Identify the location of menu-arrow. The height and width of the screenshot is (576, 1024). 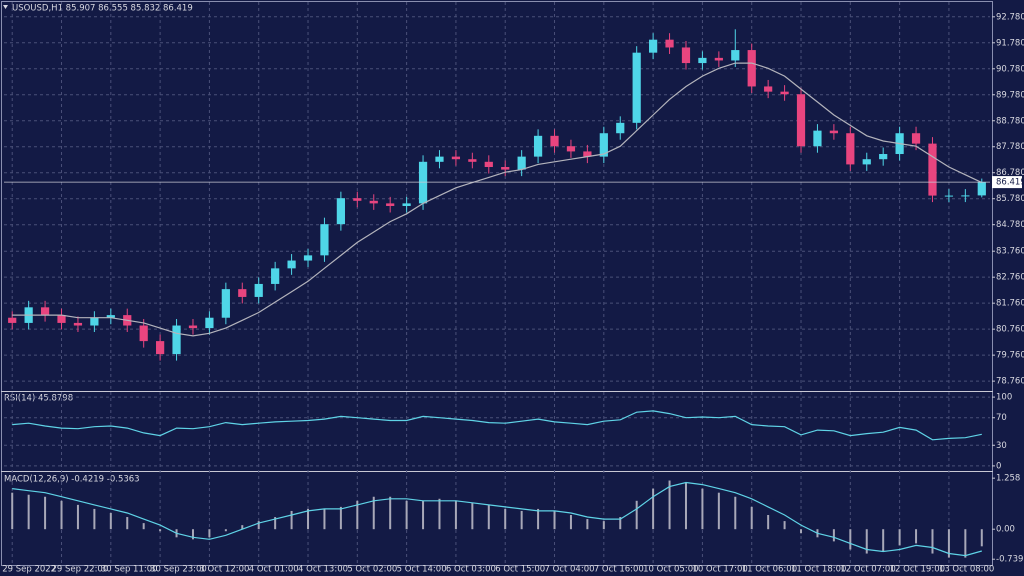
(5, 7).